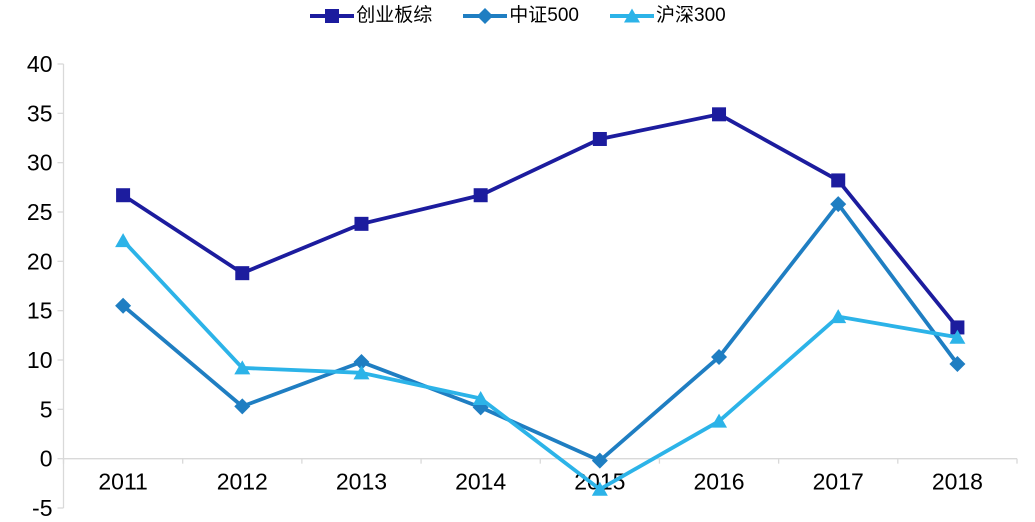 This screenshot has height=522, width=1035. Describe the element at coordinates (242, 482) in the screenshot. I see `x-axis-tick-label: 2012` at that location.